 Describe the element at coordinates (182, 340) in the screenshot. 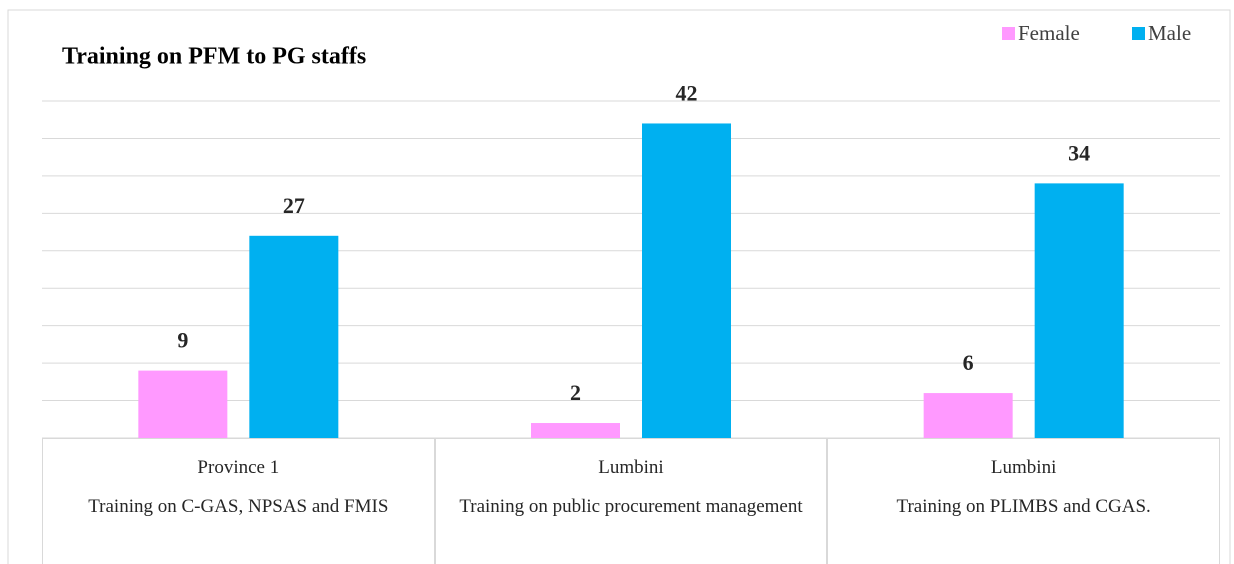

I see `data-label: 9` at that location.